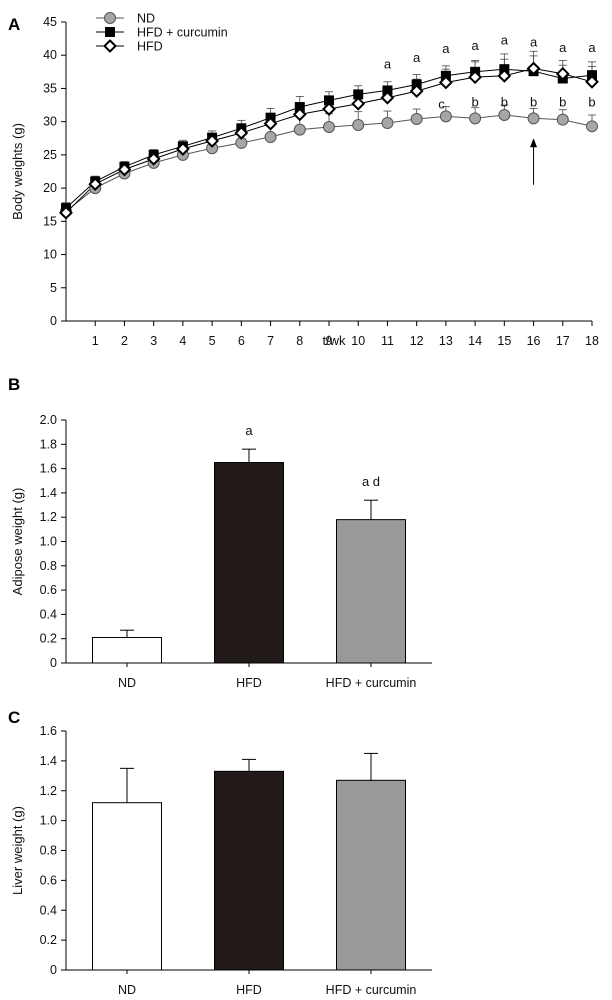 This screenshot has width=612, height=1000. I want to click on y-tick-label: 20, so click(50, 188).